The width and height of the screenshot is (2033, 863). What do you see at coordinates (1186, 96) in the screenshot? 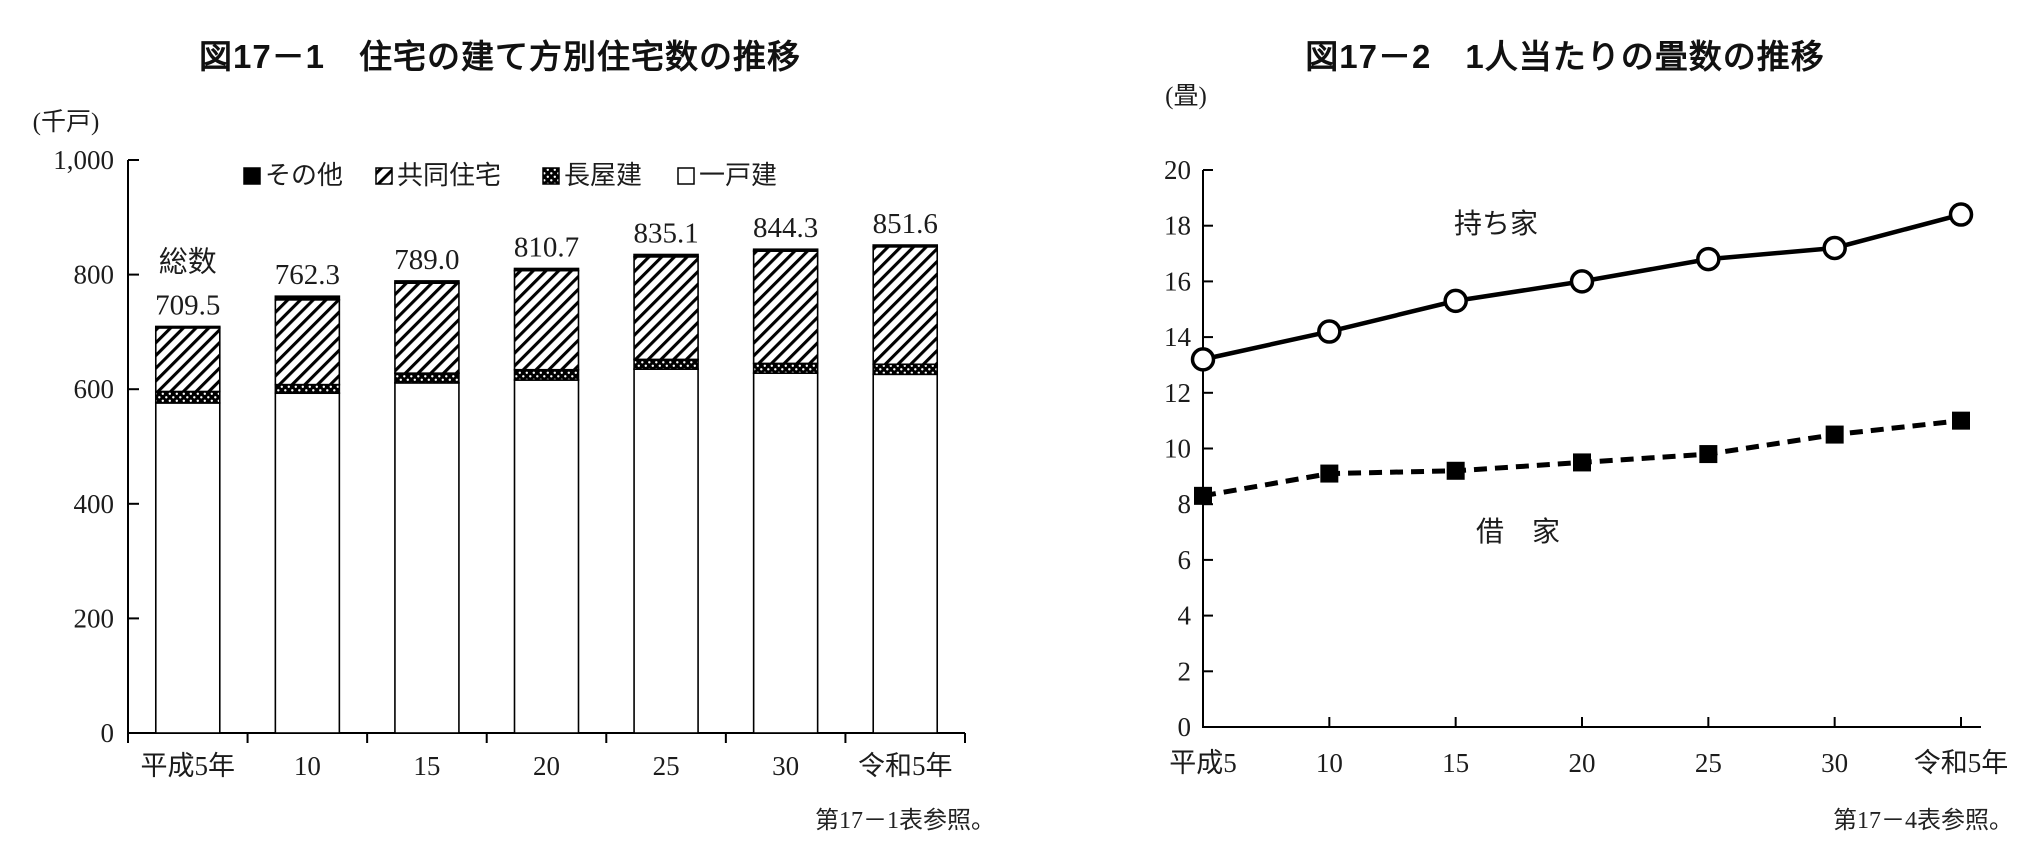
I see `y-axis-unit-label: (畳)` at bounding box center [1186, 96].